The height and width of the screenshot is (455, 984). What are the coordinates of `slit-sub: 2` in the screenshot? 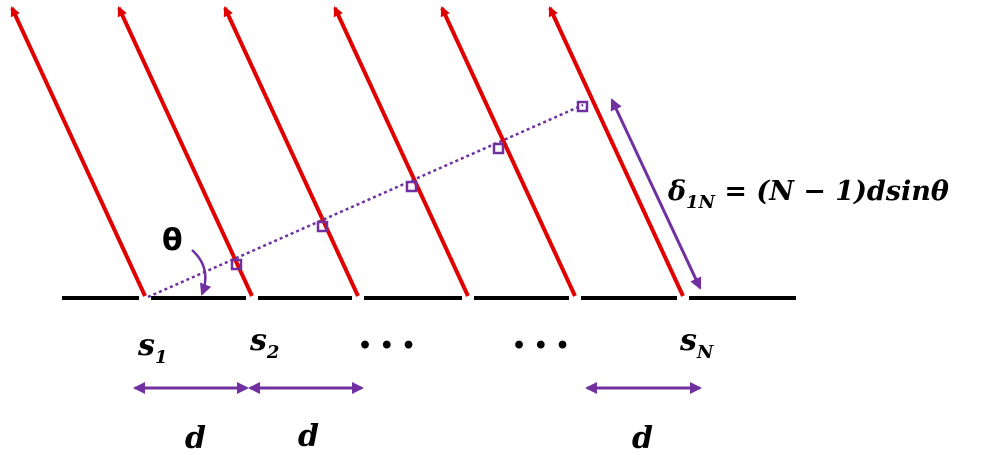 It's located at (273, 352).